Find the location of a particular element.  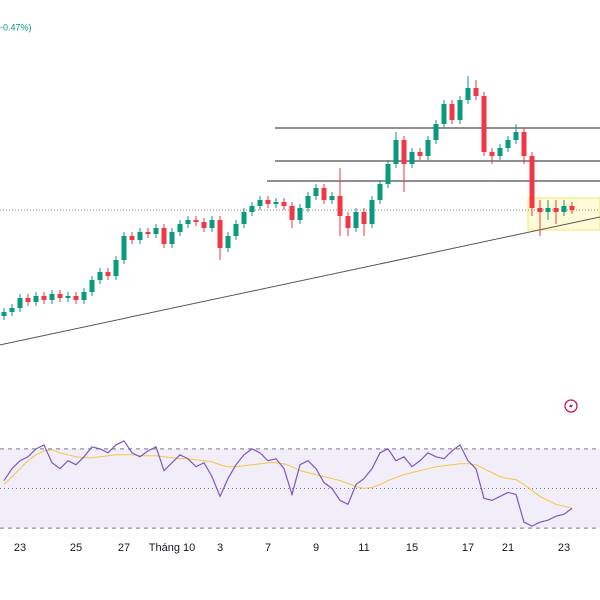

alert-icon-ring is located at coordinates (571, 406).